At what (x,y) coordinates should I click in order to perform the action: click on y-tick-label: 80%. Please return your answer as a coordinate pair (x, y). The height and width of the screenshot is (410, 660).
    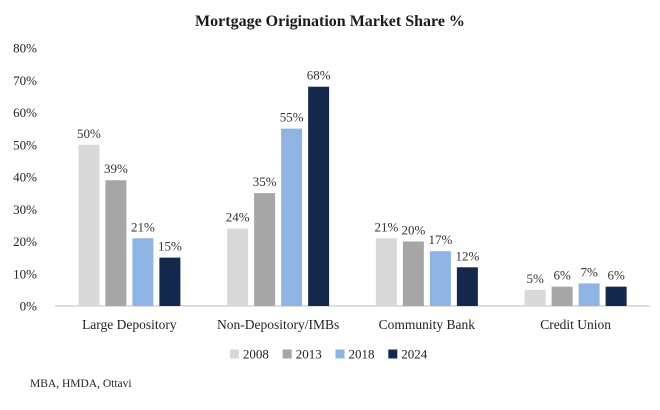
    Looking at the image, I should click on (25, 48).